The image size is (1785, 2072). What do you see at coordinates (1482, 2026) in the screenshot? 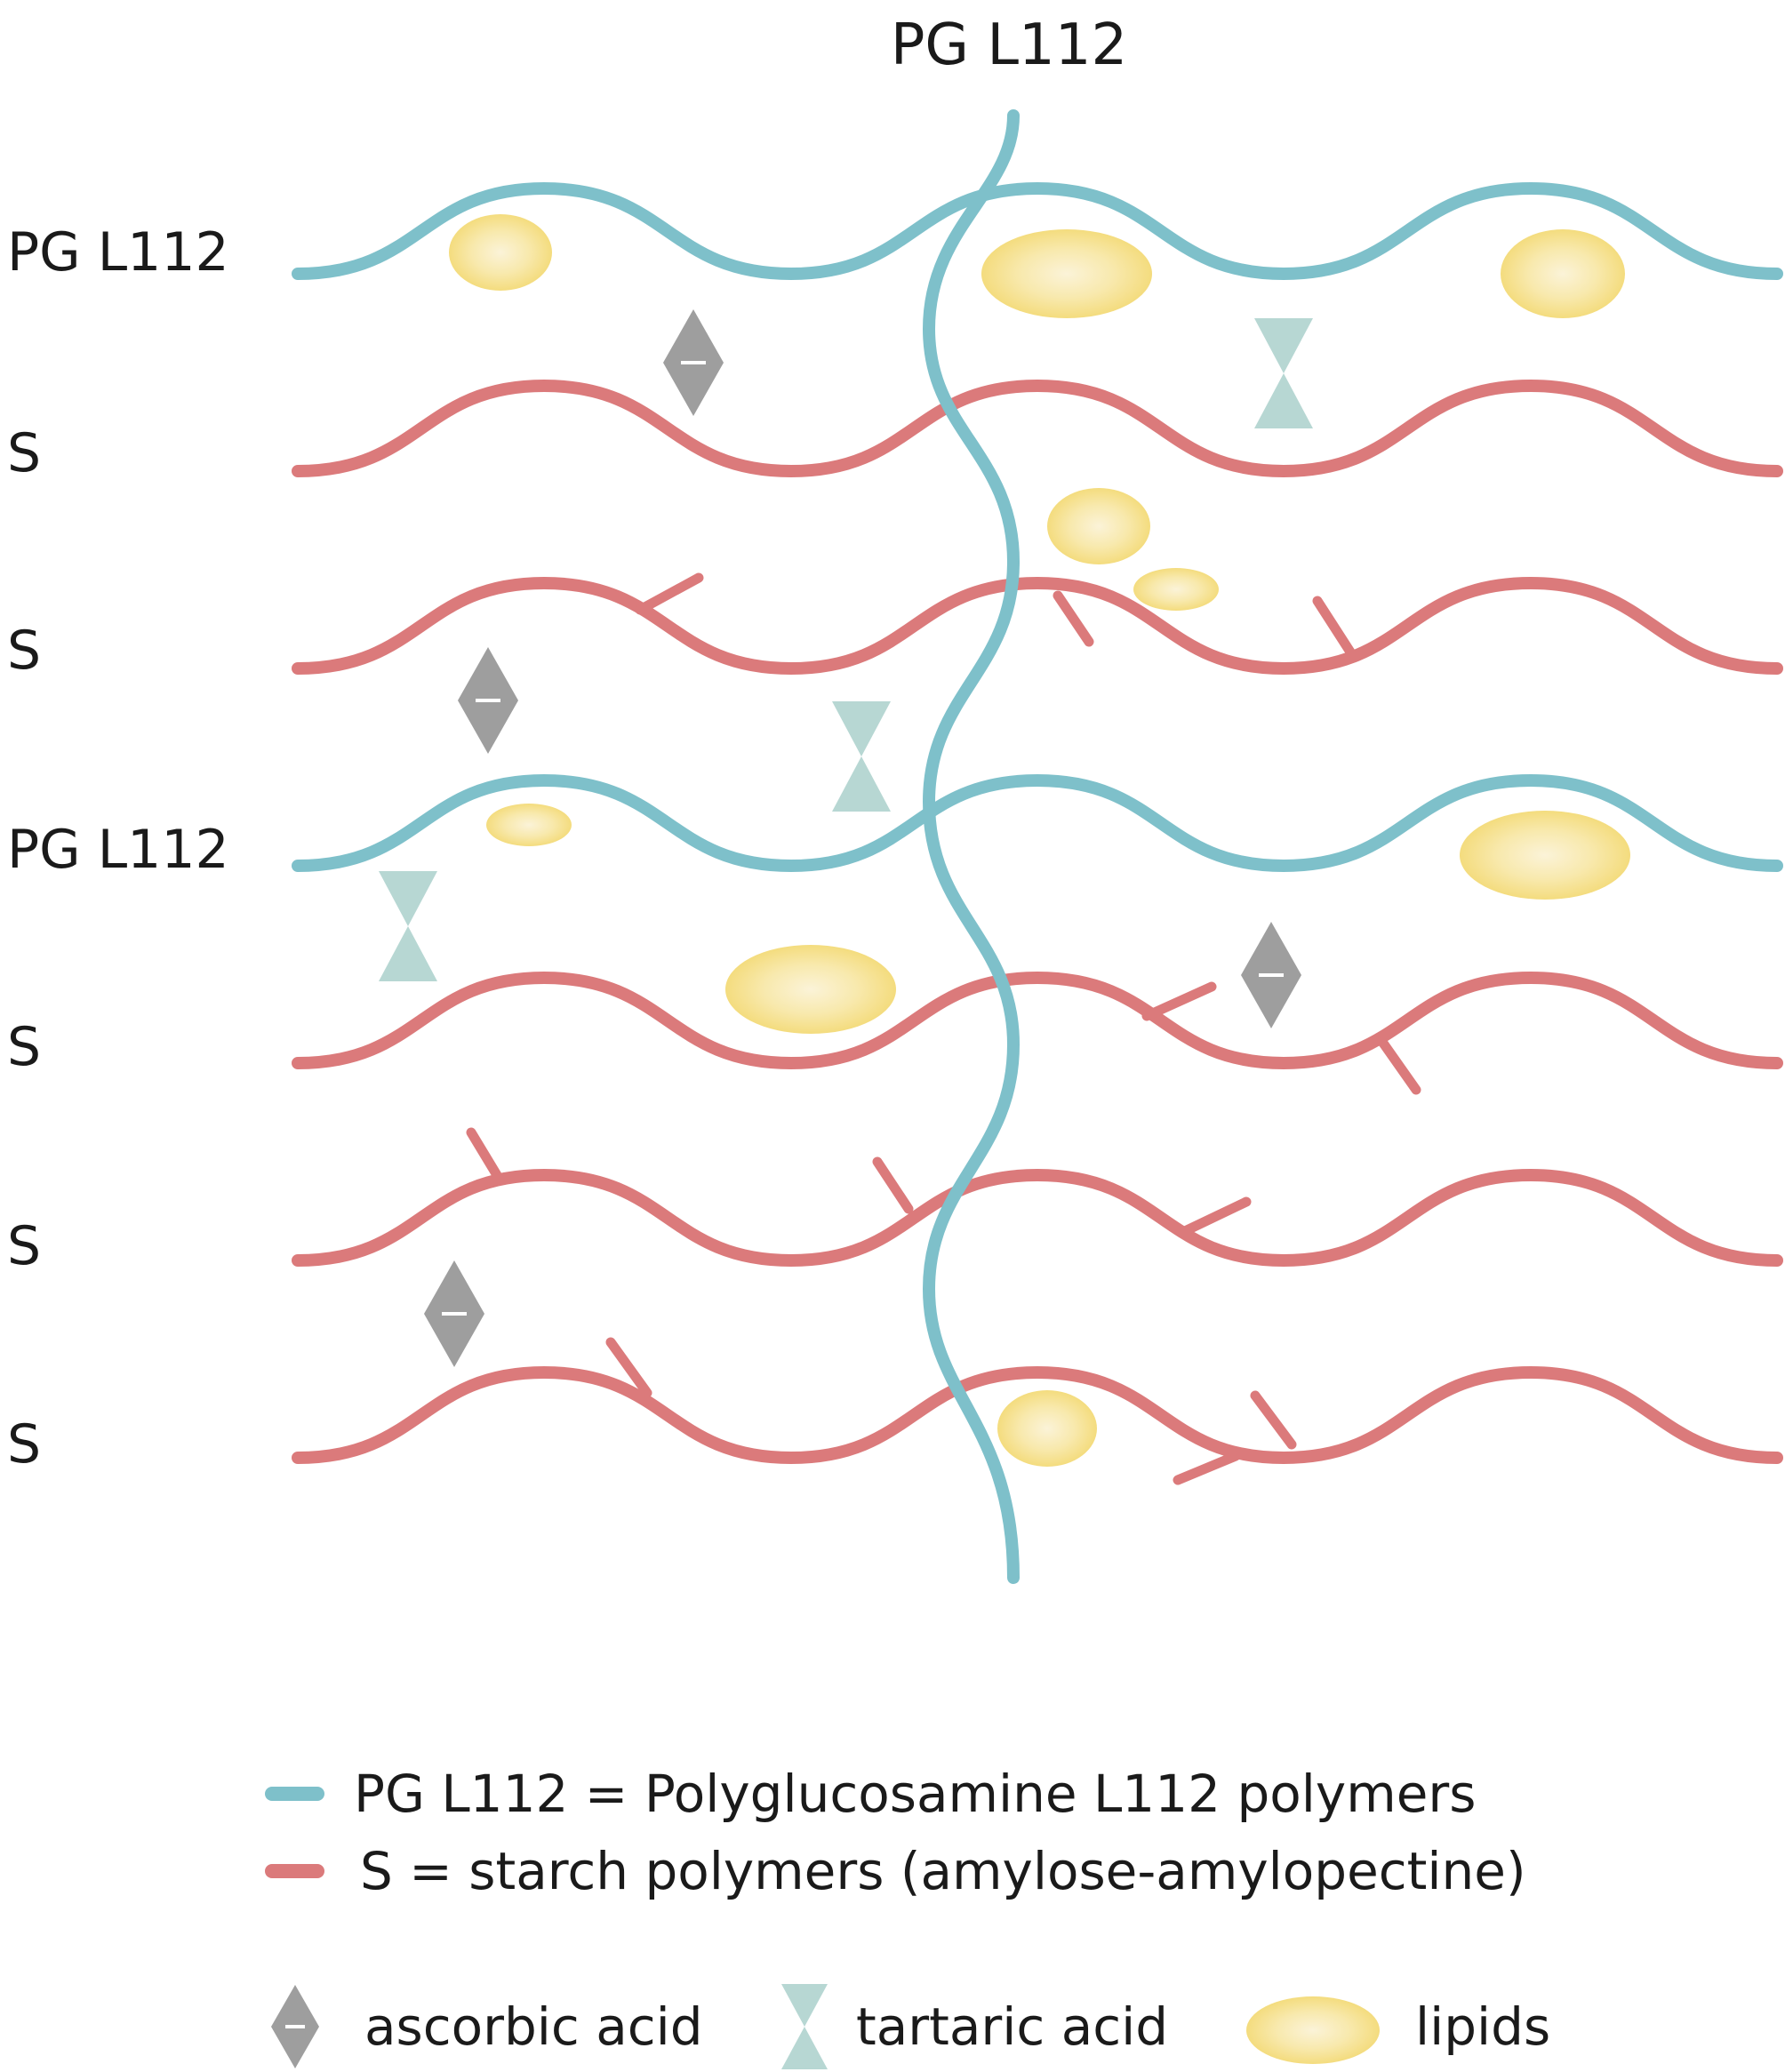
I see `legend-lipids-text: lipids` at bounding box center [1482, 2026].